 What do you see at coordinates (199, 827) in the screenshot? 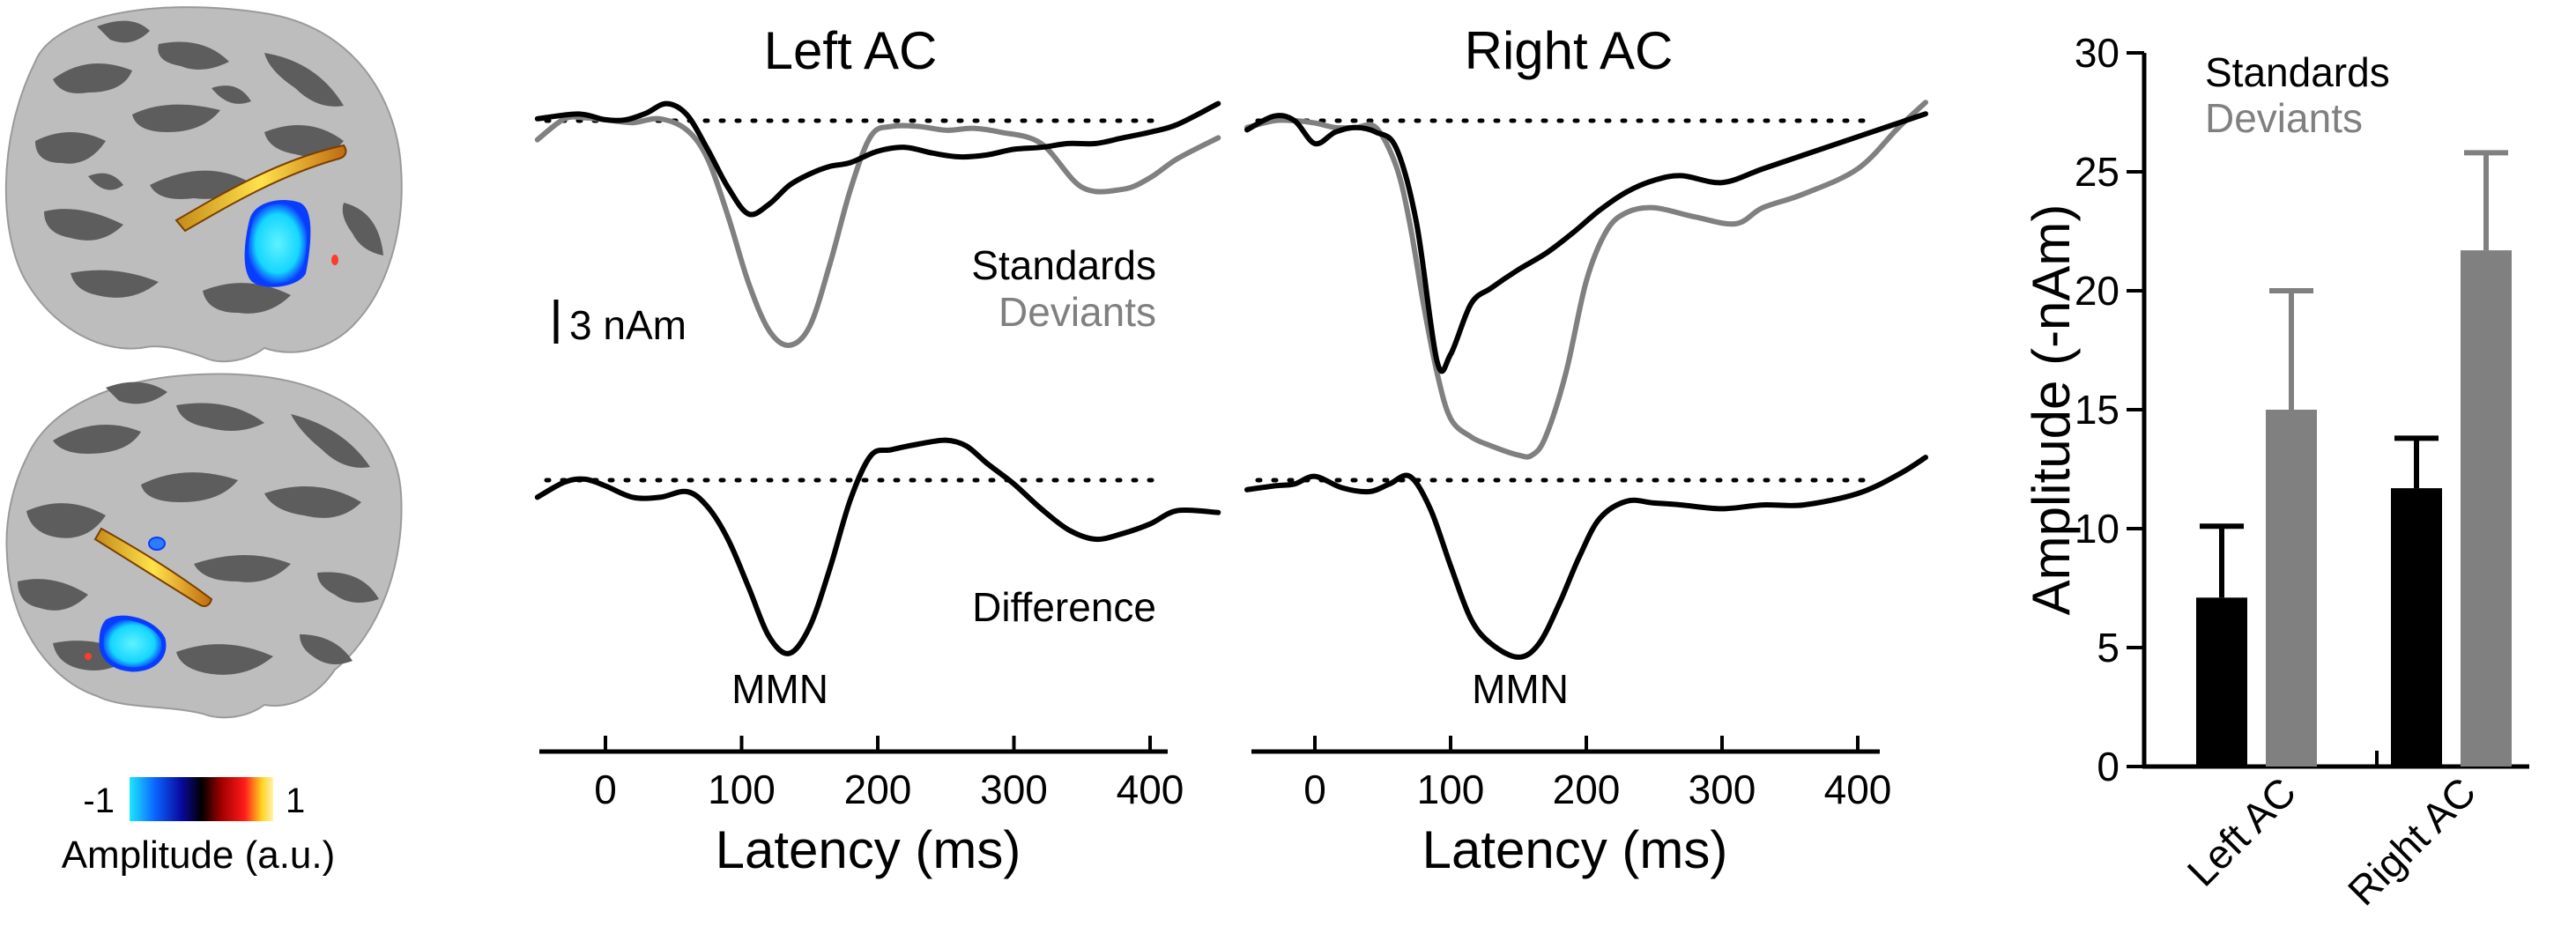
I see `colorbar: -1 1 Amplitude (a.u.)` at bounding box center [199, 827].